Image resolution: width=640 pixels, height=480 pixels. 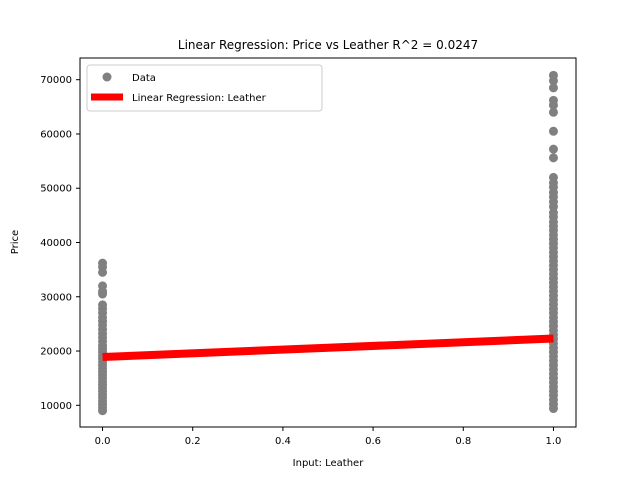 What do you see at coordinates (56, 134) in the screenshot?
I see `y-tick-label-5: 60000` at bounding box center [56, 134].